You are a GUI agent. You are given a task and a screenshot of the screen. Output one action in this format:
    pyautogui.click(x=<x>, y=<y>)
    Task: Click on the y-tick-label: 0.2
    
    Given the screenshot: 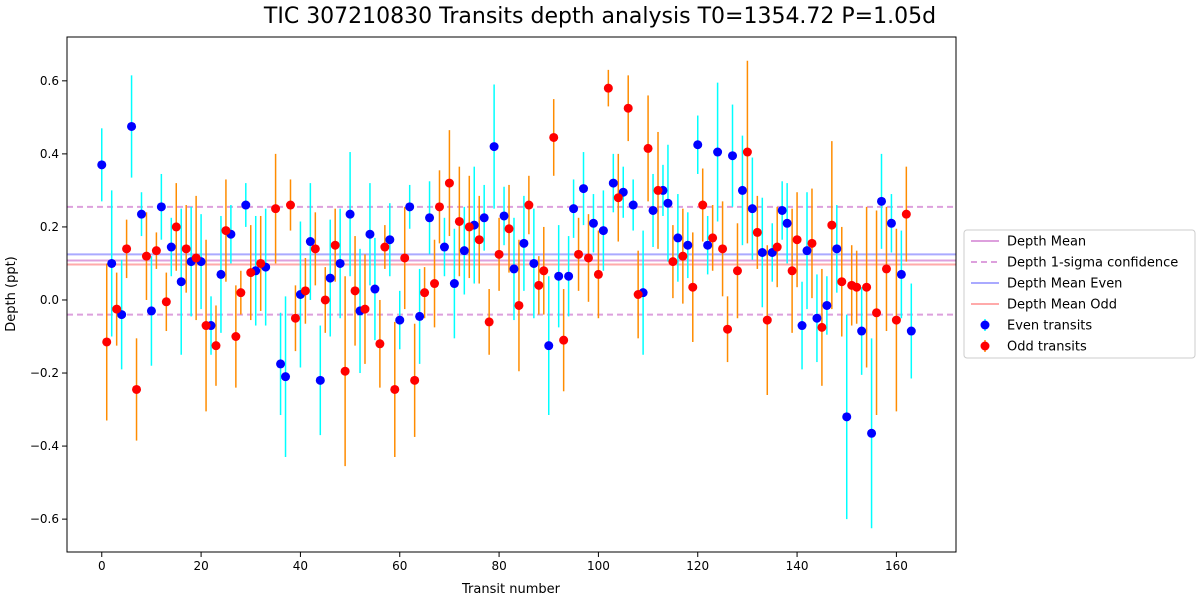 What is the action you would take?
    pyautogui.click(x=49, y=227)
    